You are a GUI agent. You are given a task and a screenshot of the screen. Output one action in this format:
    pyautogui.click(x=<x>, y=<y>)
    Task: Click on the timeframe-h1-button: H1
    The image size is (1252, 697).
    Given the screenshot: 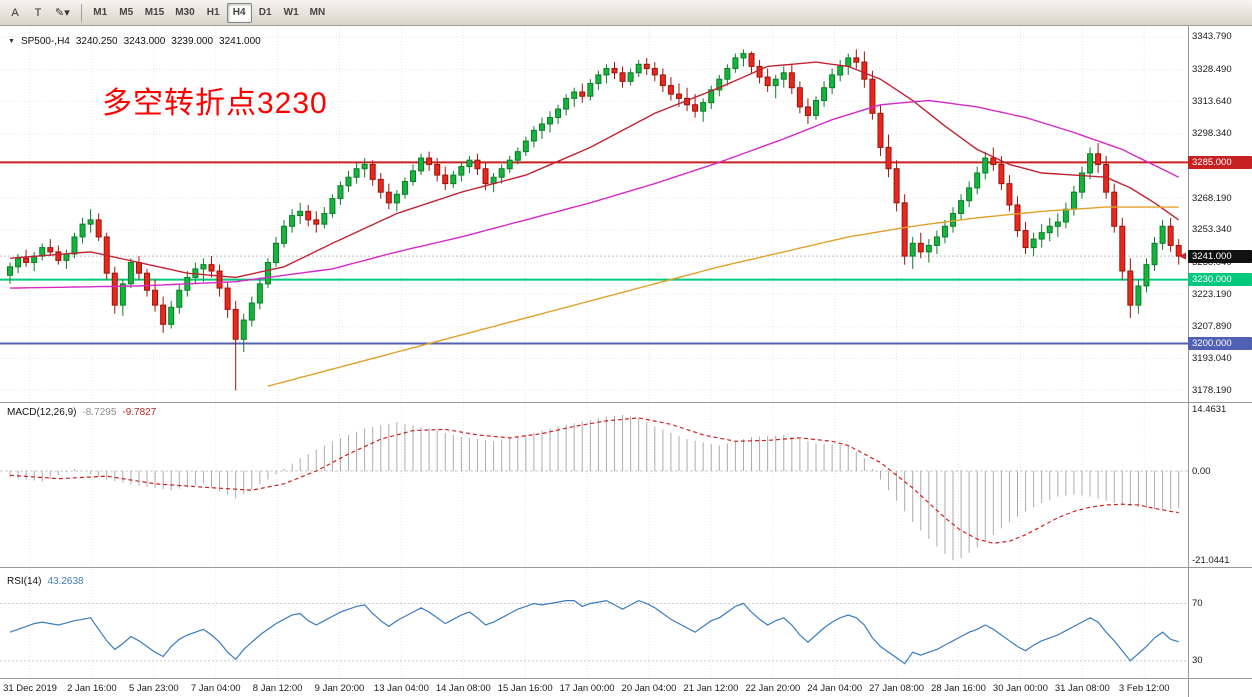 What is the action you would take?
    pyautogui.click(x=213, y=12)
    